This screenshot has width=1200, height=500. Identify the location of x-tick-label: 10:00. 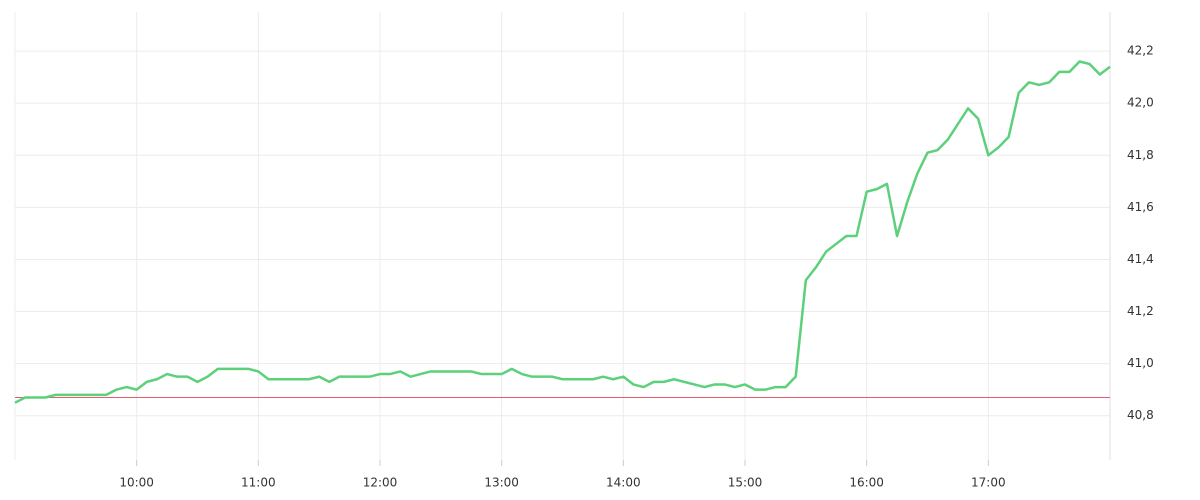
(136, 483).